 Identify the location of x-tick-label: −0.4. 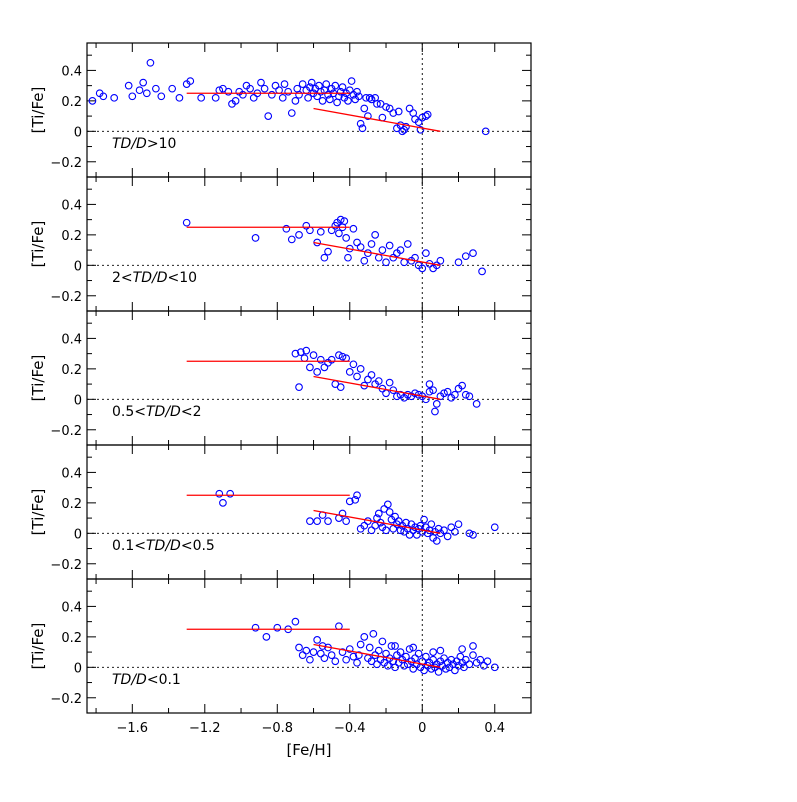
(350, 728).